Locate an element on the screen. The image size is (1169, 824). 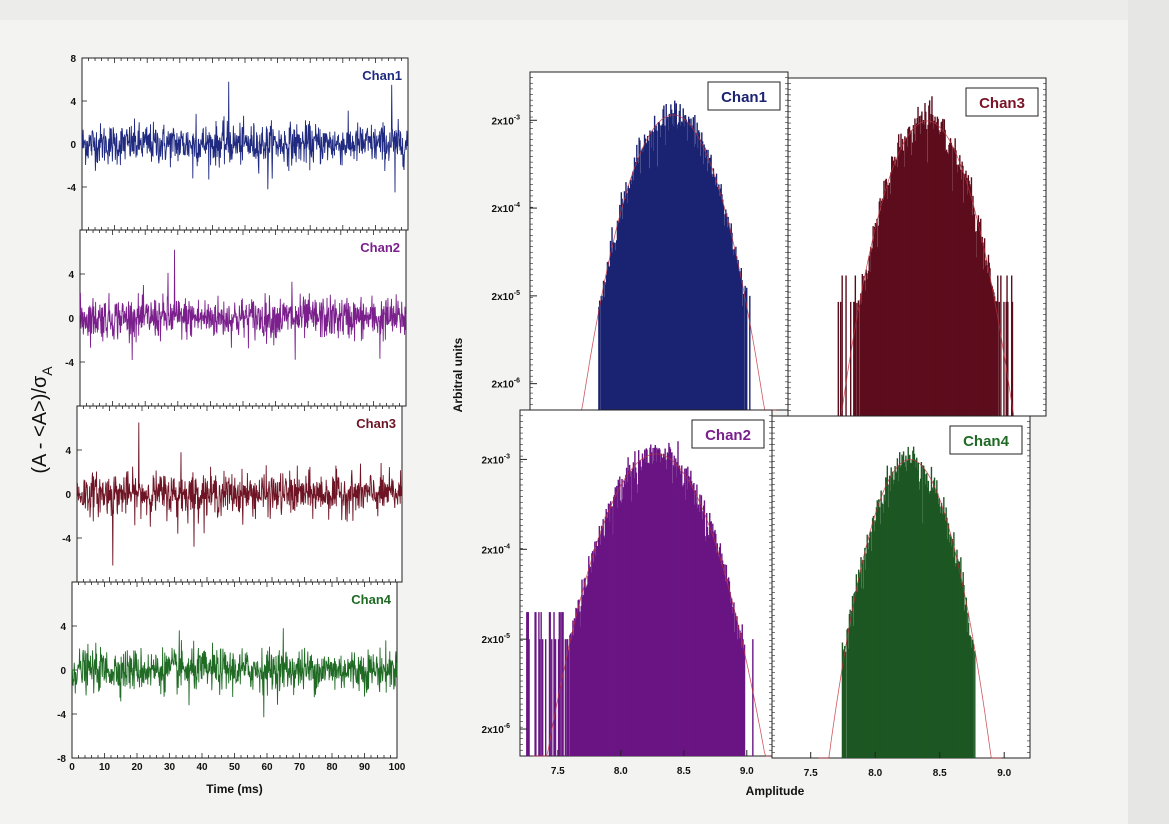
histogram-chan3: Chan3 is located at coordinates (917, 247).